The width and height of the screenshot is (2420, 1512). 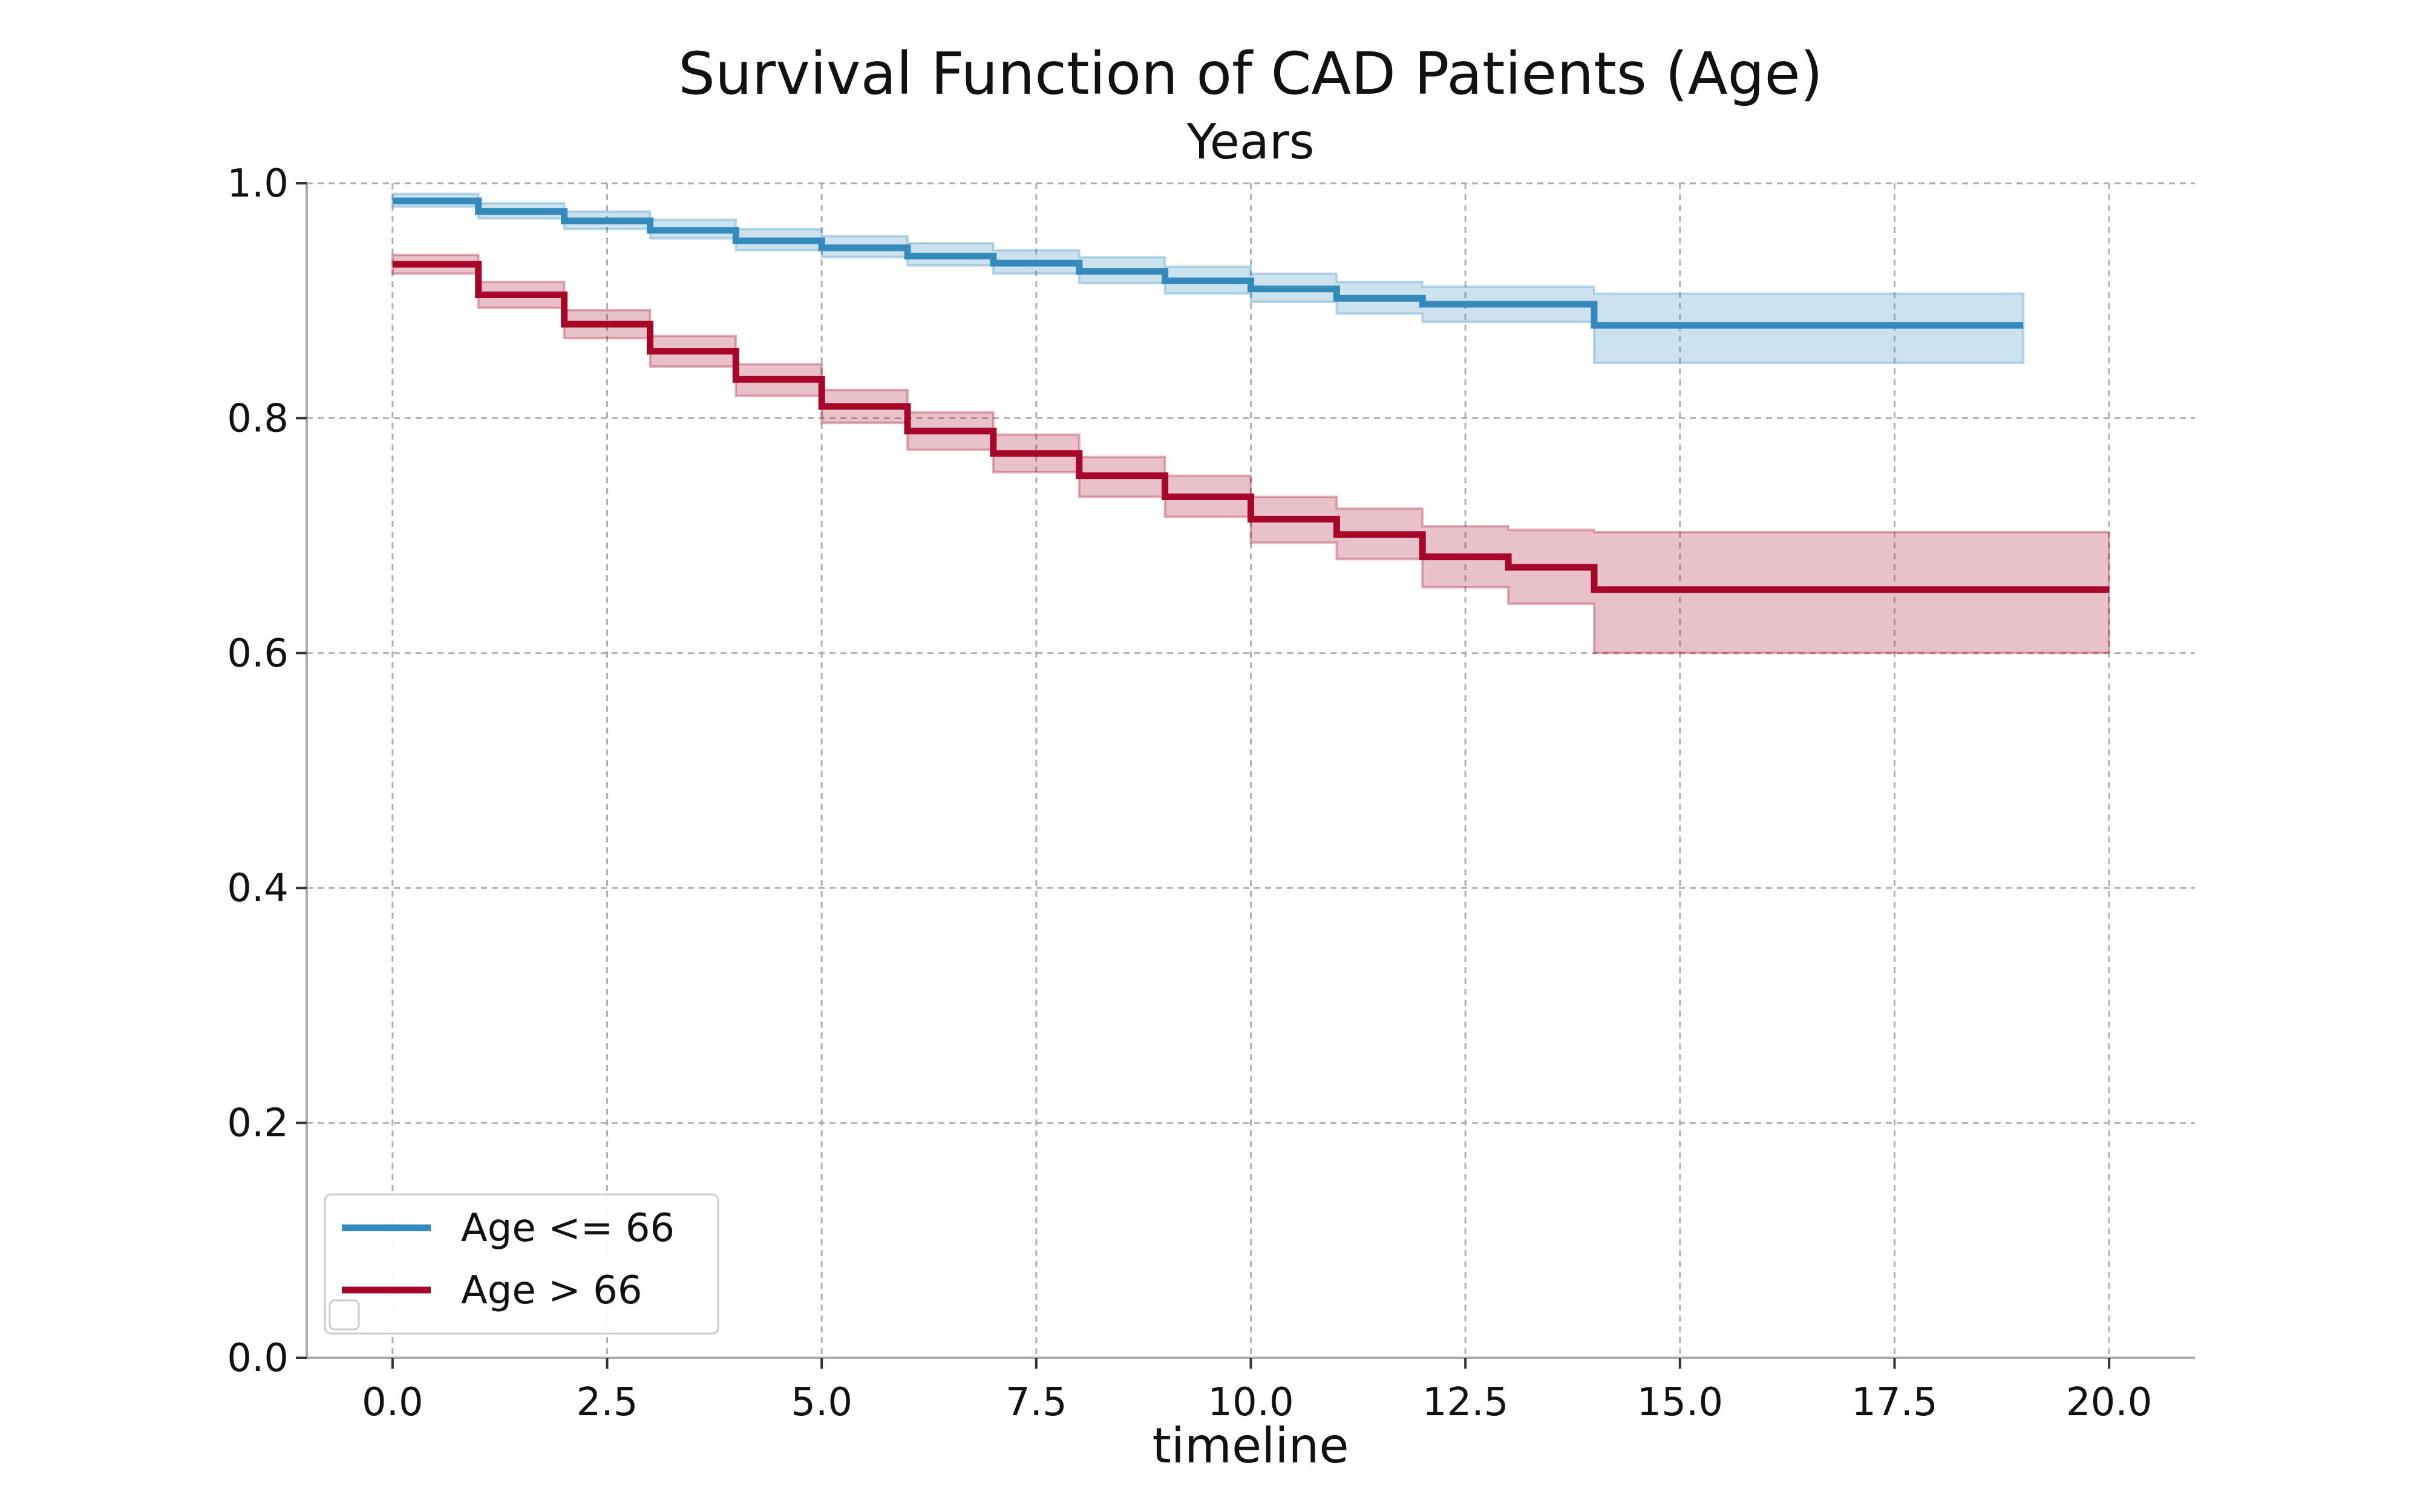 I want to click on legend-empty-handle, so click(x=344, y=1315).